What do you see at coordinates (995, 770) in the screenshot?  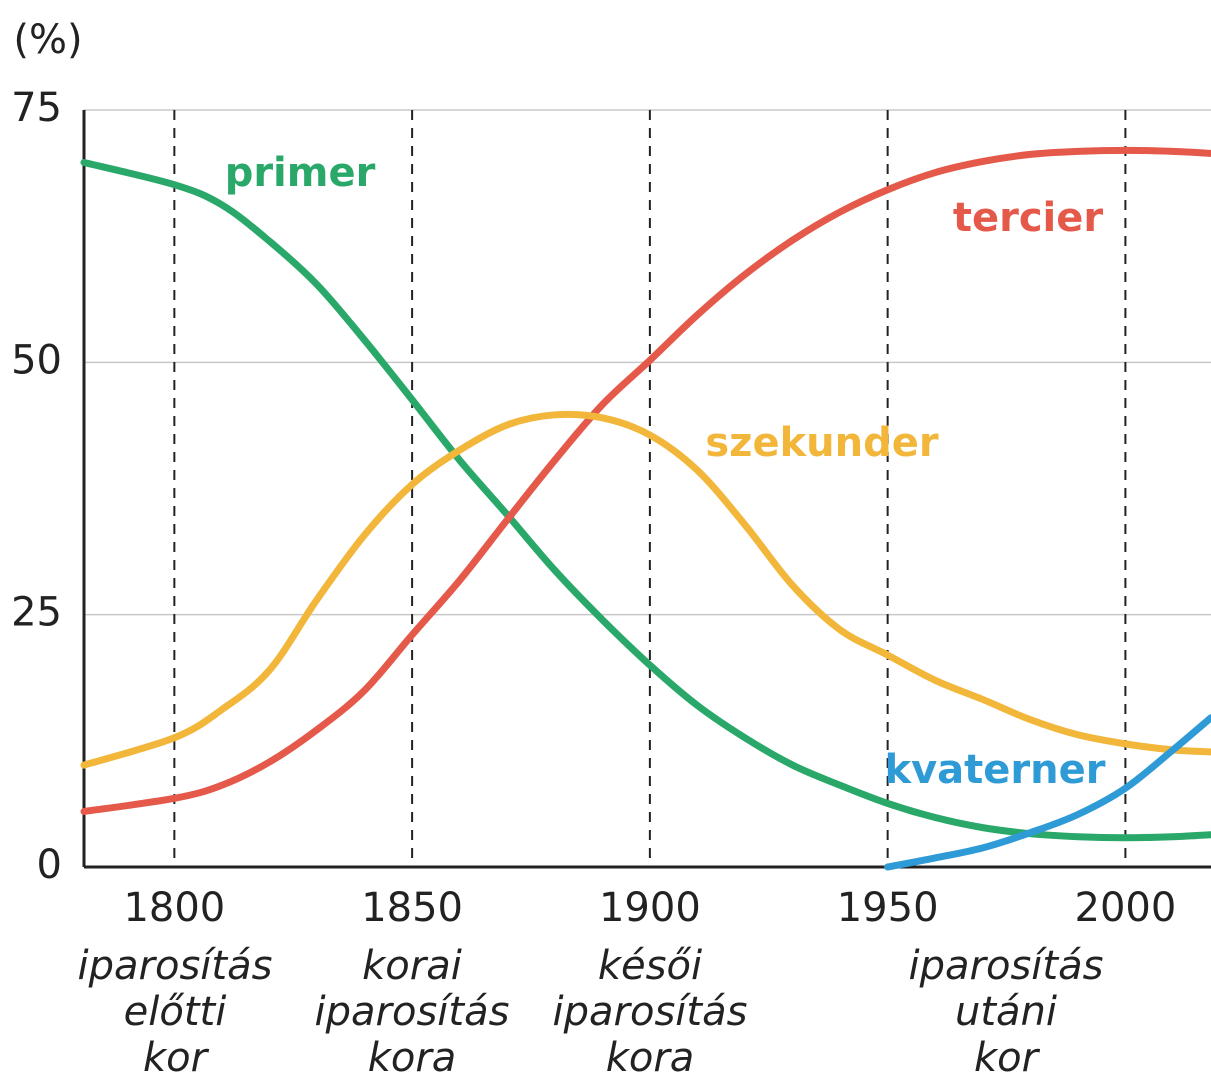 I see `series-label: kvaterner` at bounding box center [995, 770].